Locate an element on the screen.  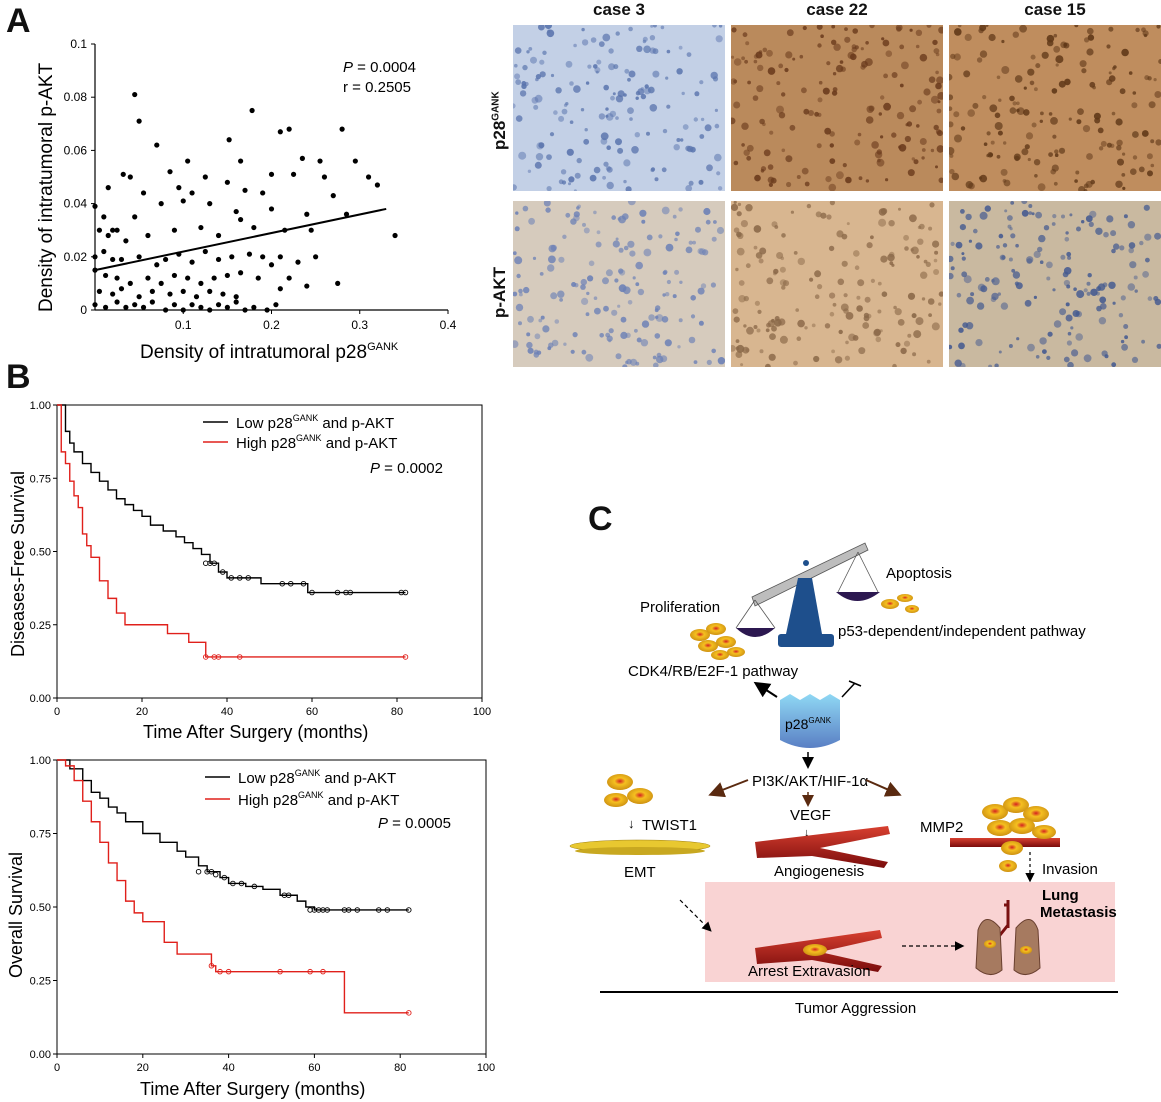
scatter-regression-line is located at coordinates (240, 239).